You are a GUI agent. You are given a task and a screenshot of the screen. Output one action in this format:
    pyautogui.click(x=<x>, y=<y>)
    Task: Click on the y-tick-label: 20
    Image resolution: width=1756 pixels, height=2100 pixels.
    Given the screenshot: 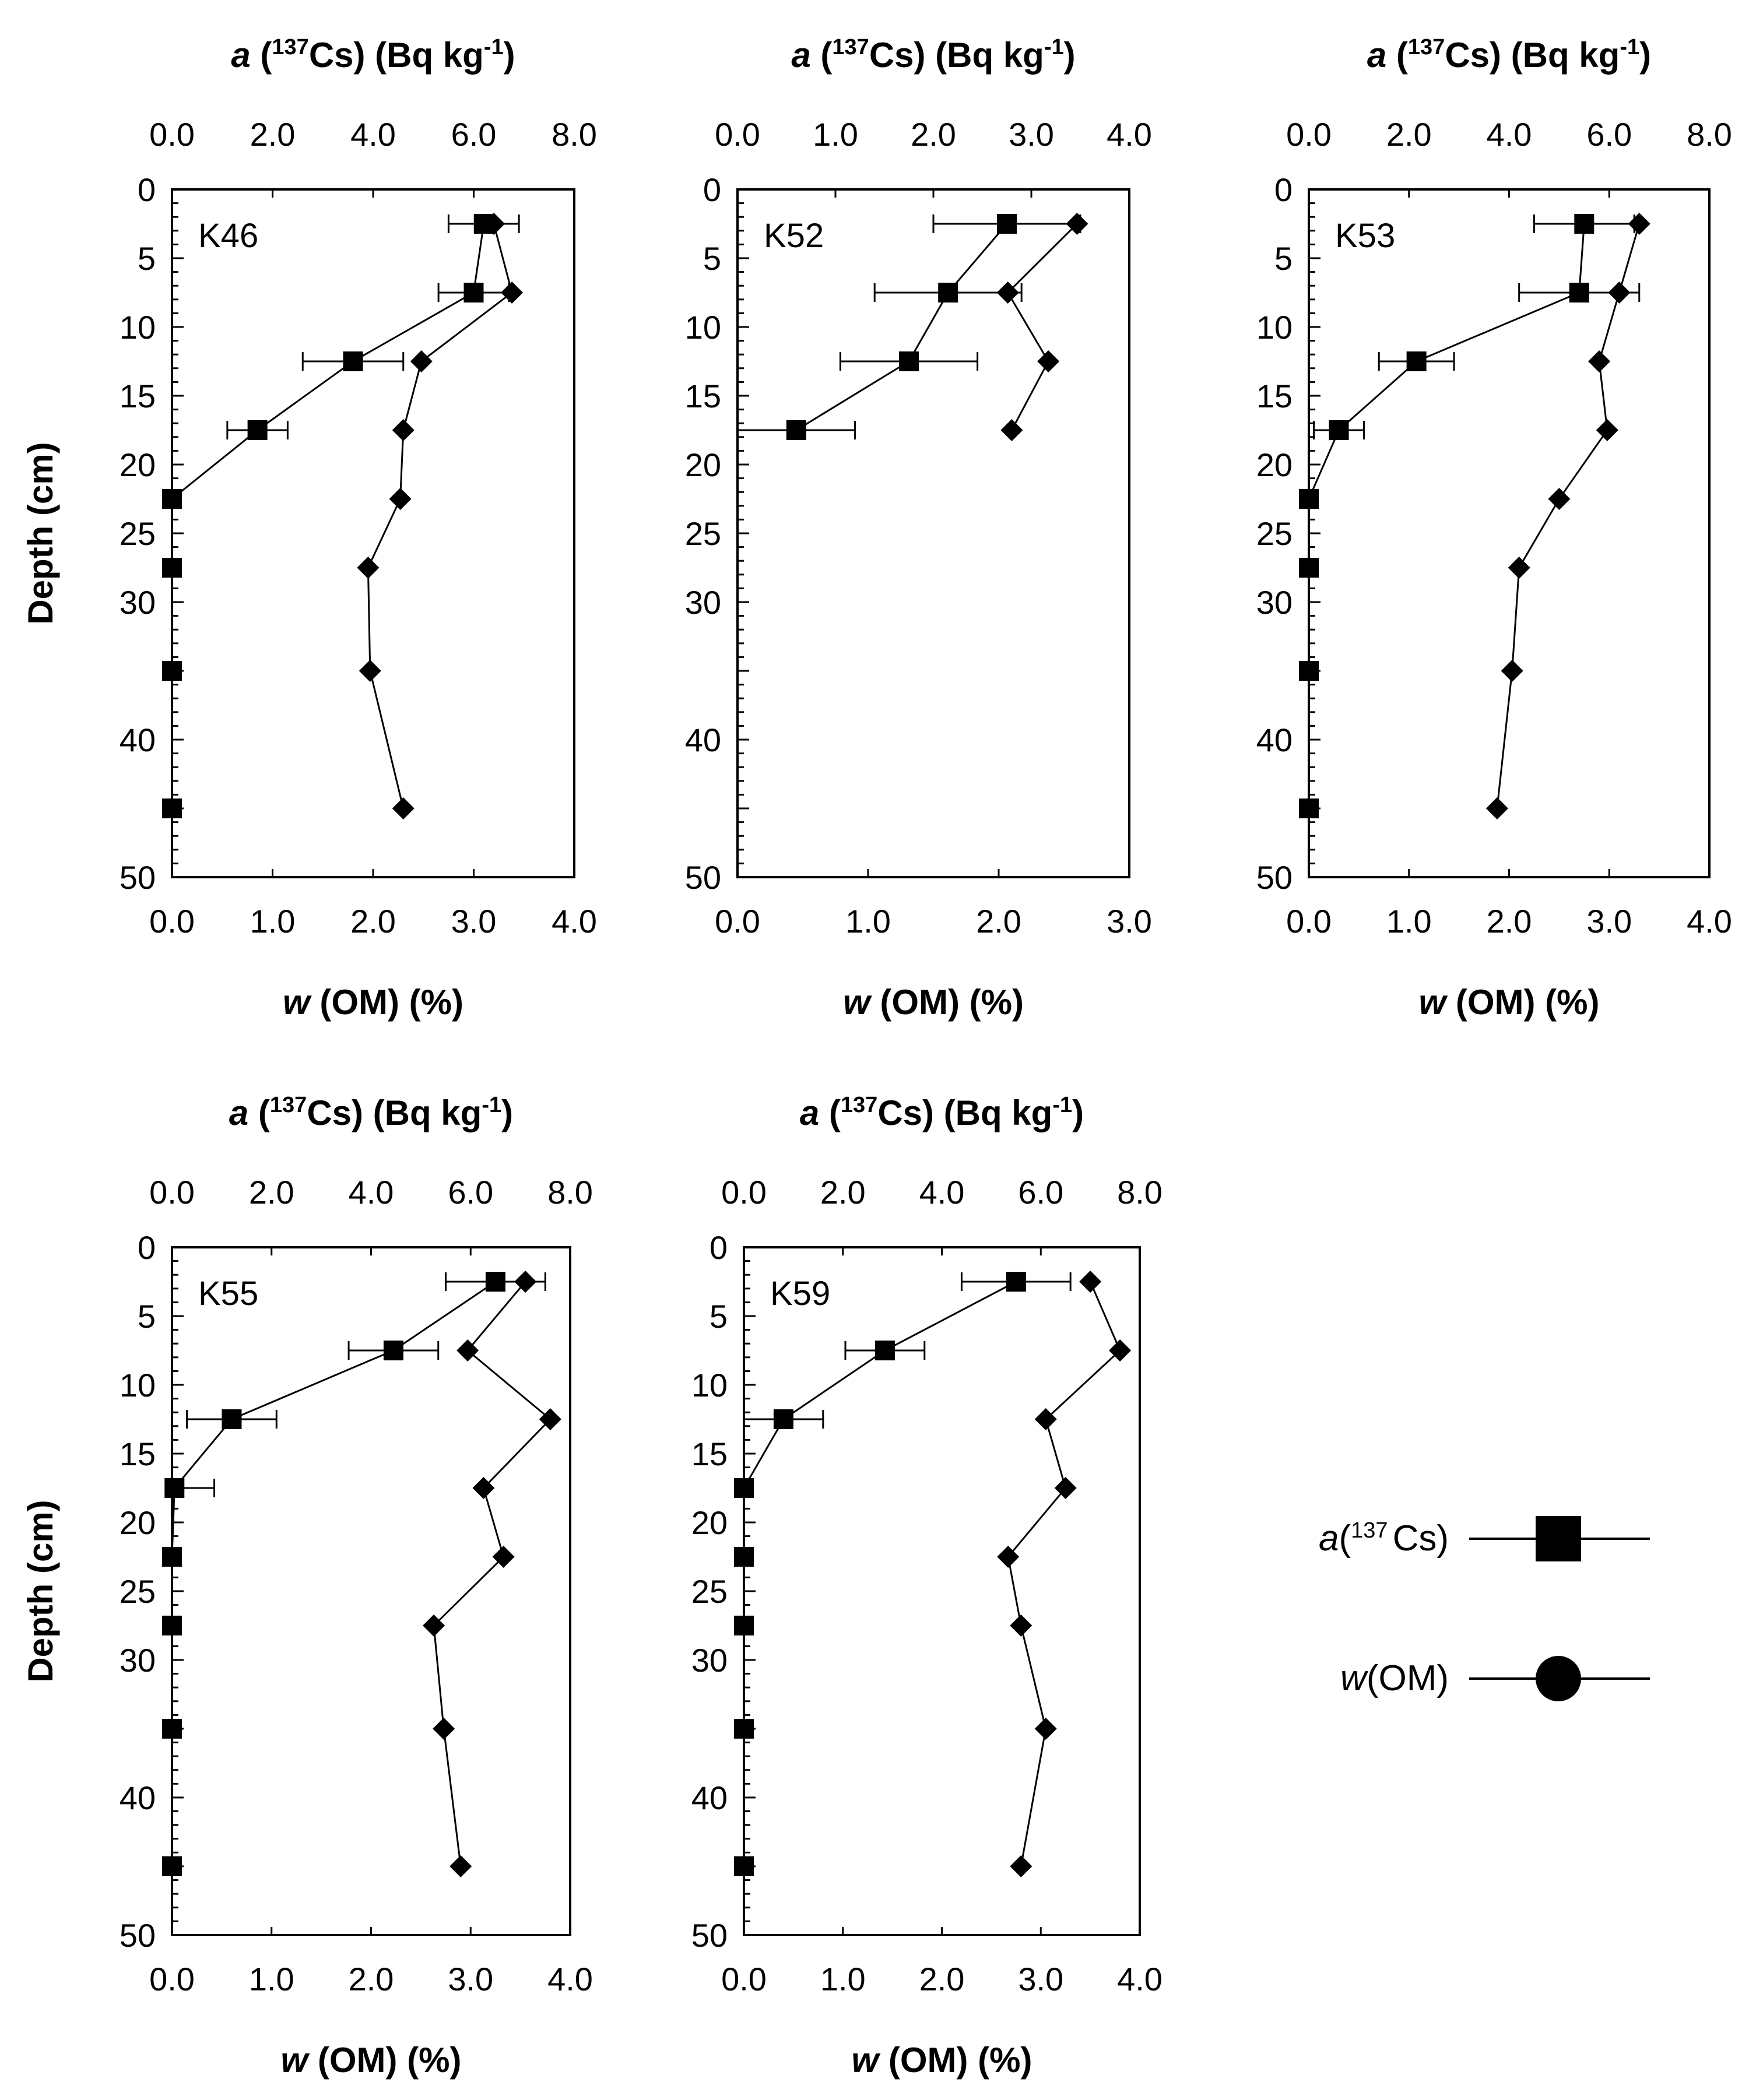 What is the action you would take?
    pyautogui.click(x=138, y=464)
    